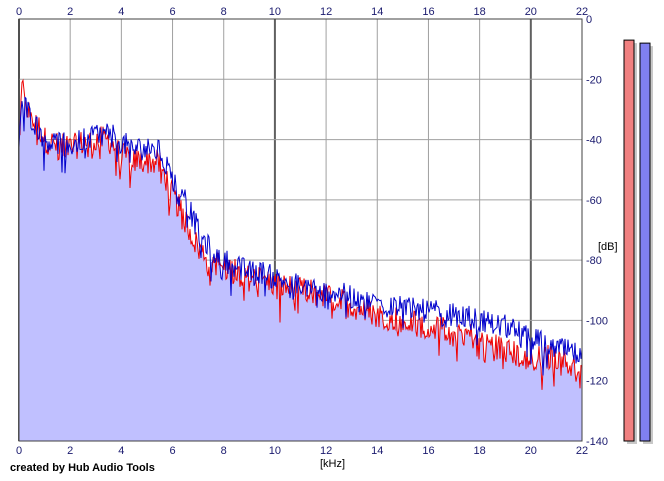 This screenshot has width=664, height=481. What do you see at coordinates (597, 442) in the screenshot?
I see `y-tick-label: -140` at bounding box center [597, 442].